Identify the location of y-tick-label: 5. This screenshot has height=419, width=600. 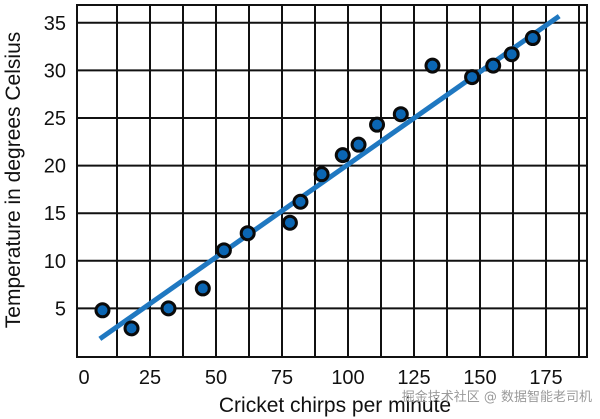
(60, 309).